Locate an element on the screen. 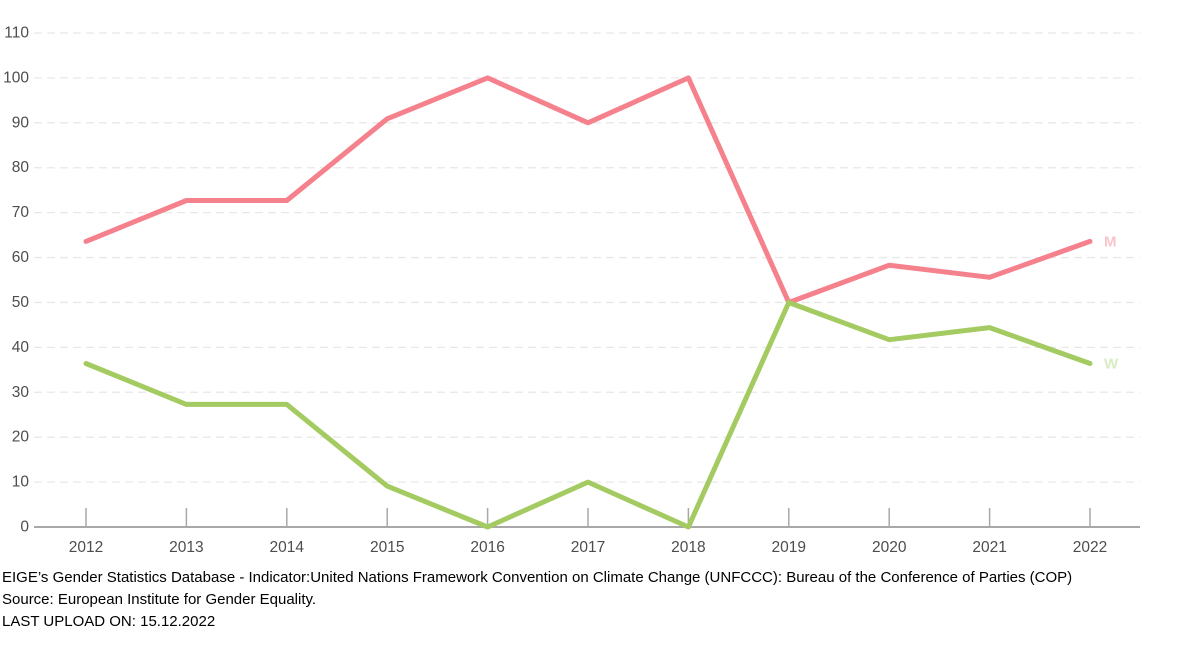  x-axis-label: 2020 is located at coordinates (889, 547).